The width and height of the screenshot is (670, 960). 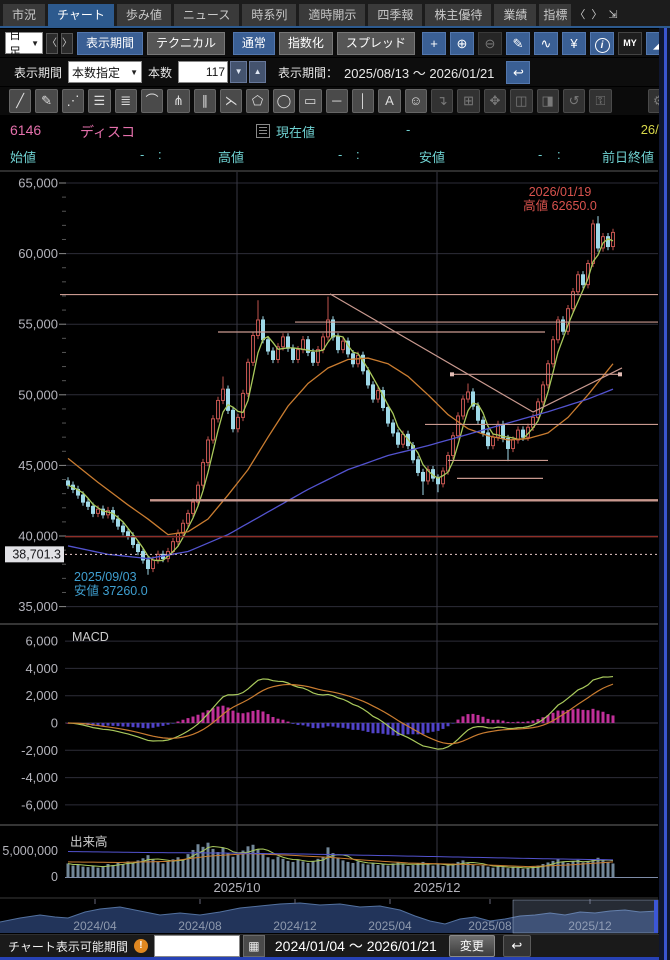 I want to click on mode-spread-button: スプレッド, so click(x=375, y=43).